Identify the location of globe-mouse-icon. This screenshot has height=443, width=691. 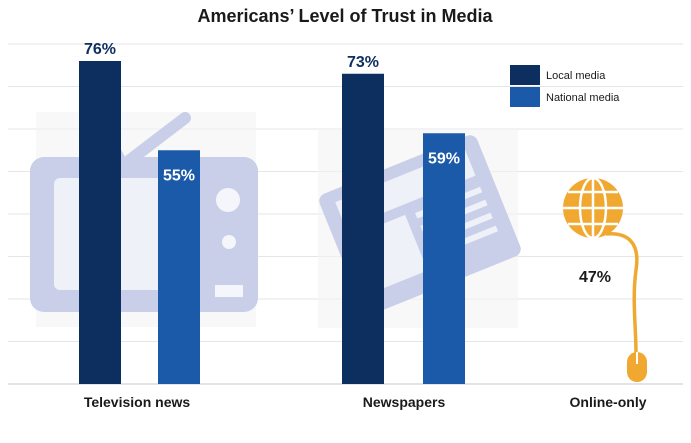
(605, 279).